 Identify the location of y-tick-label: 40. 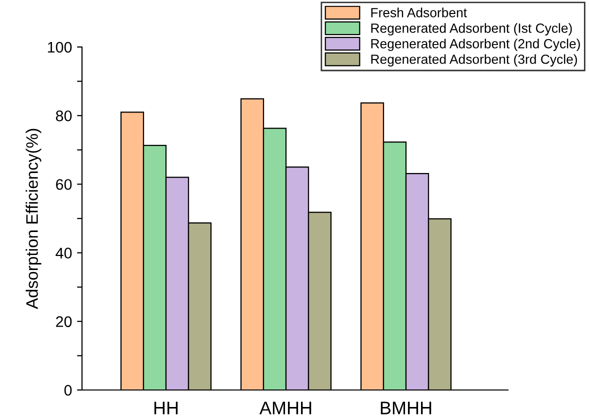
(64, 253).